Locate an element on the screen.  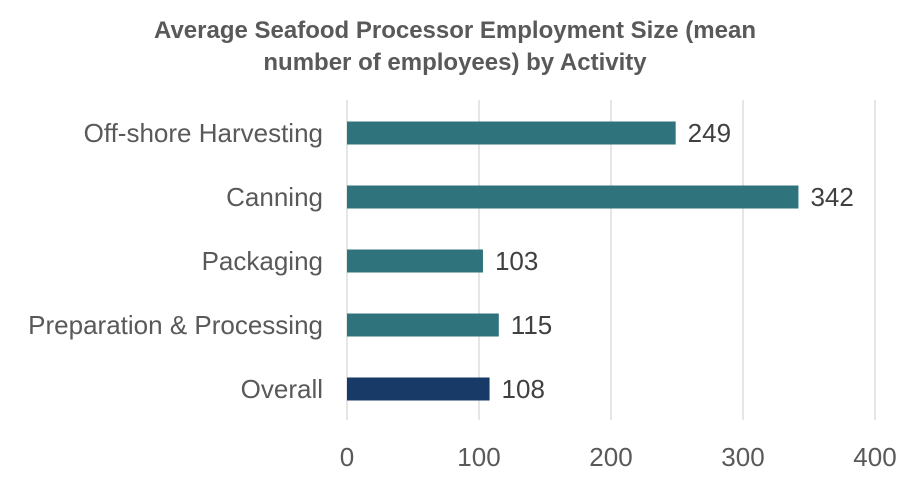
category-label: Canning is located at coordinates (274, 197).